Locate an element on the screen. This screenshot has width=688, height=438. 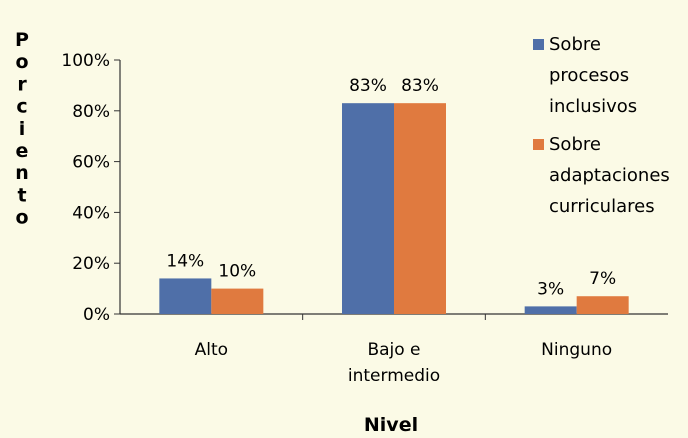
legend-label: curriculares is located at coordinates (602, 206).